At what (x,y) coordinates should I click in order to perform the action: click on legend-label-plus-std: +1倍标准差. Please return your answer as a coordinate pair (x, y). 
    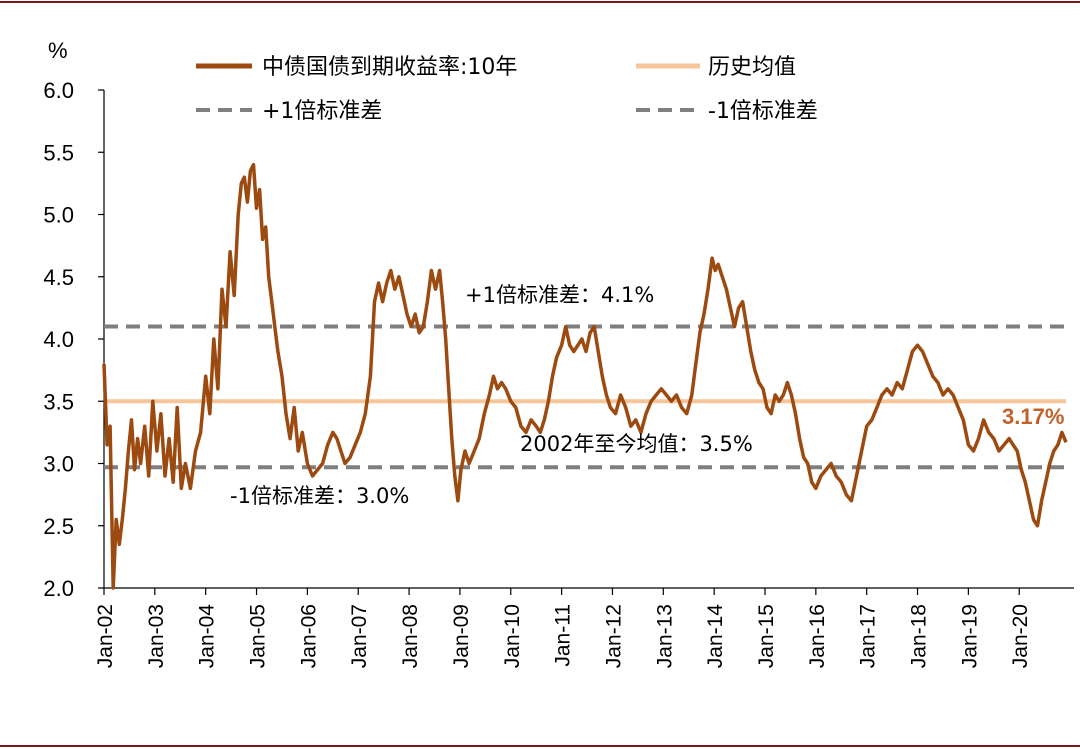
    Looking at the image, I should click on (322, 111).